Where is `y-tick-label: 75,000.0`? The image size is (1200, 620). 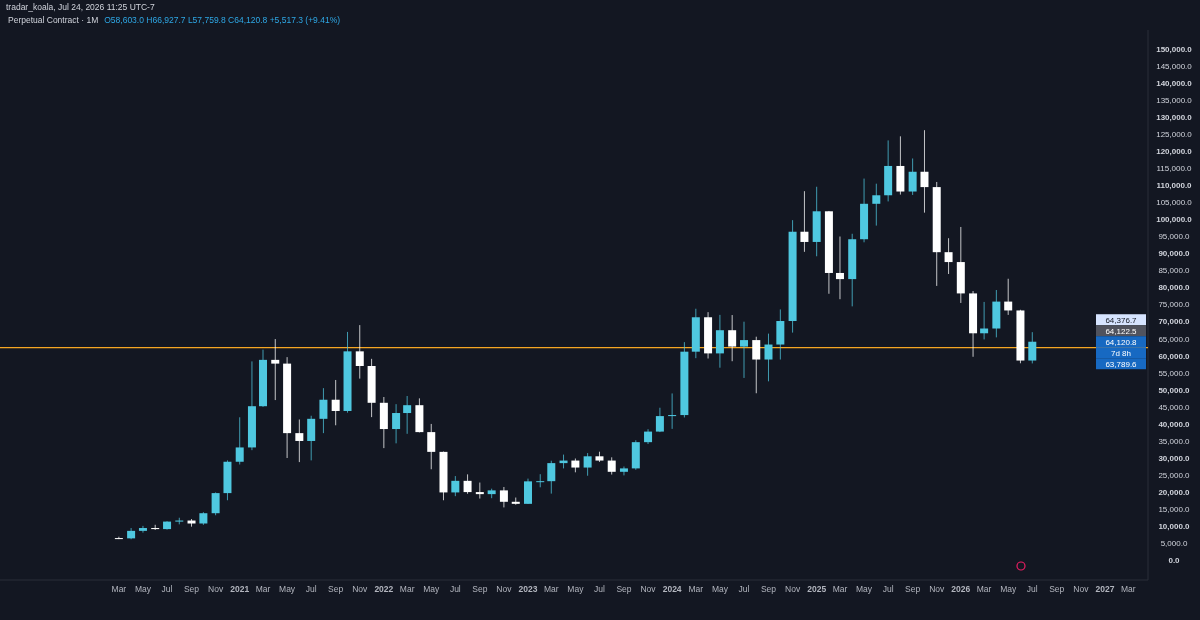
y-tick-label: 75,000.0 is located at coordinates (1174, 305).